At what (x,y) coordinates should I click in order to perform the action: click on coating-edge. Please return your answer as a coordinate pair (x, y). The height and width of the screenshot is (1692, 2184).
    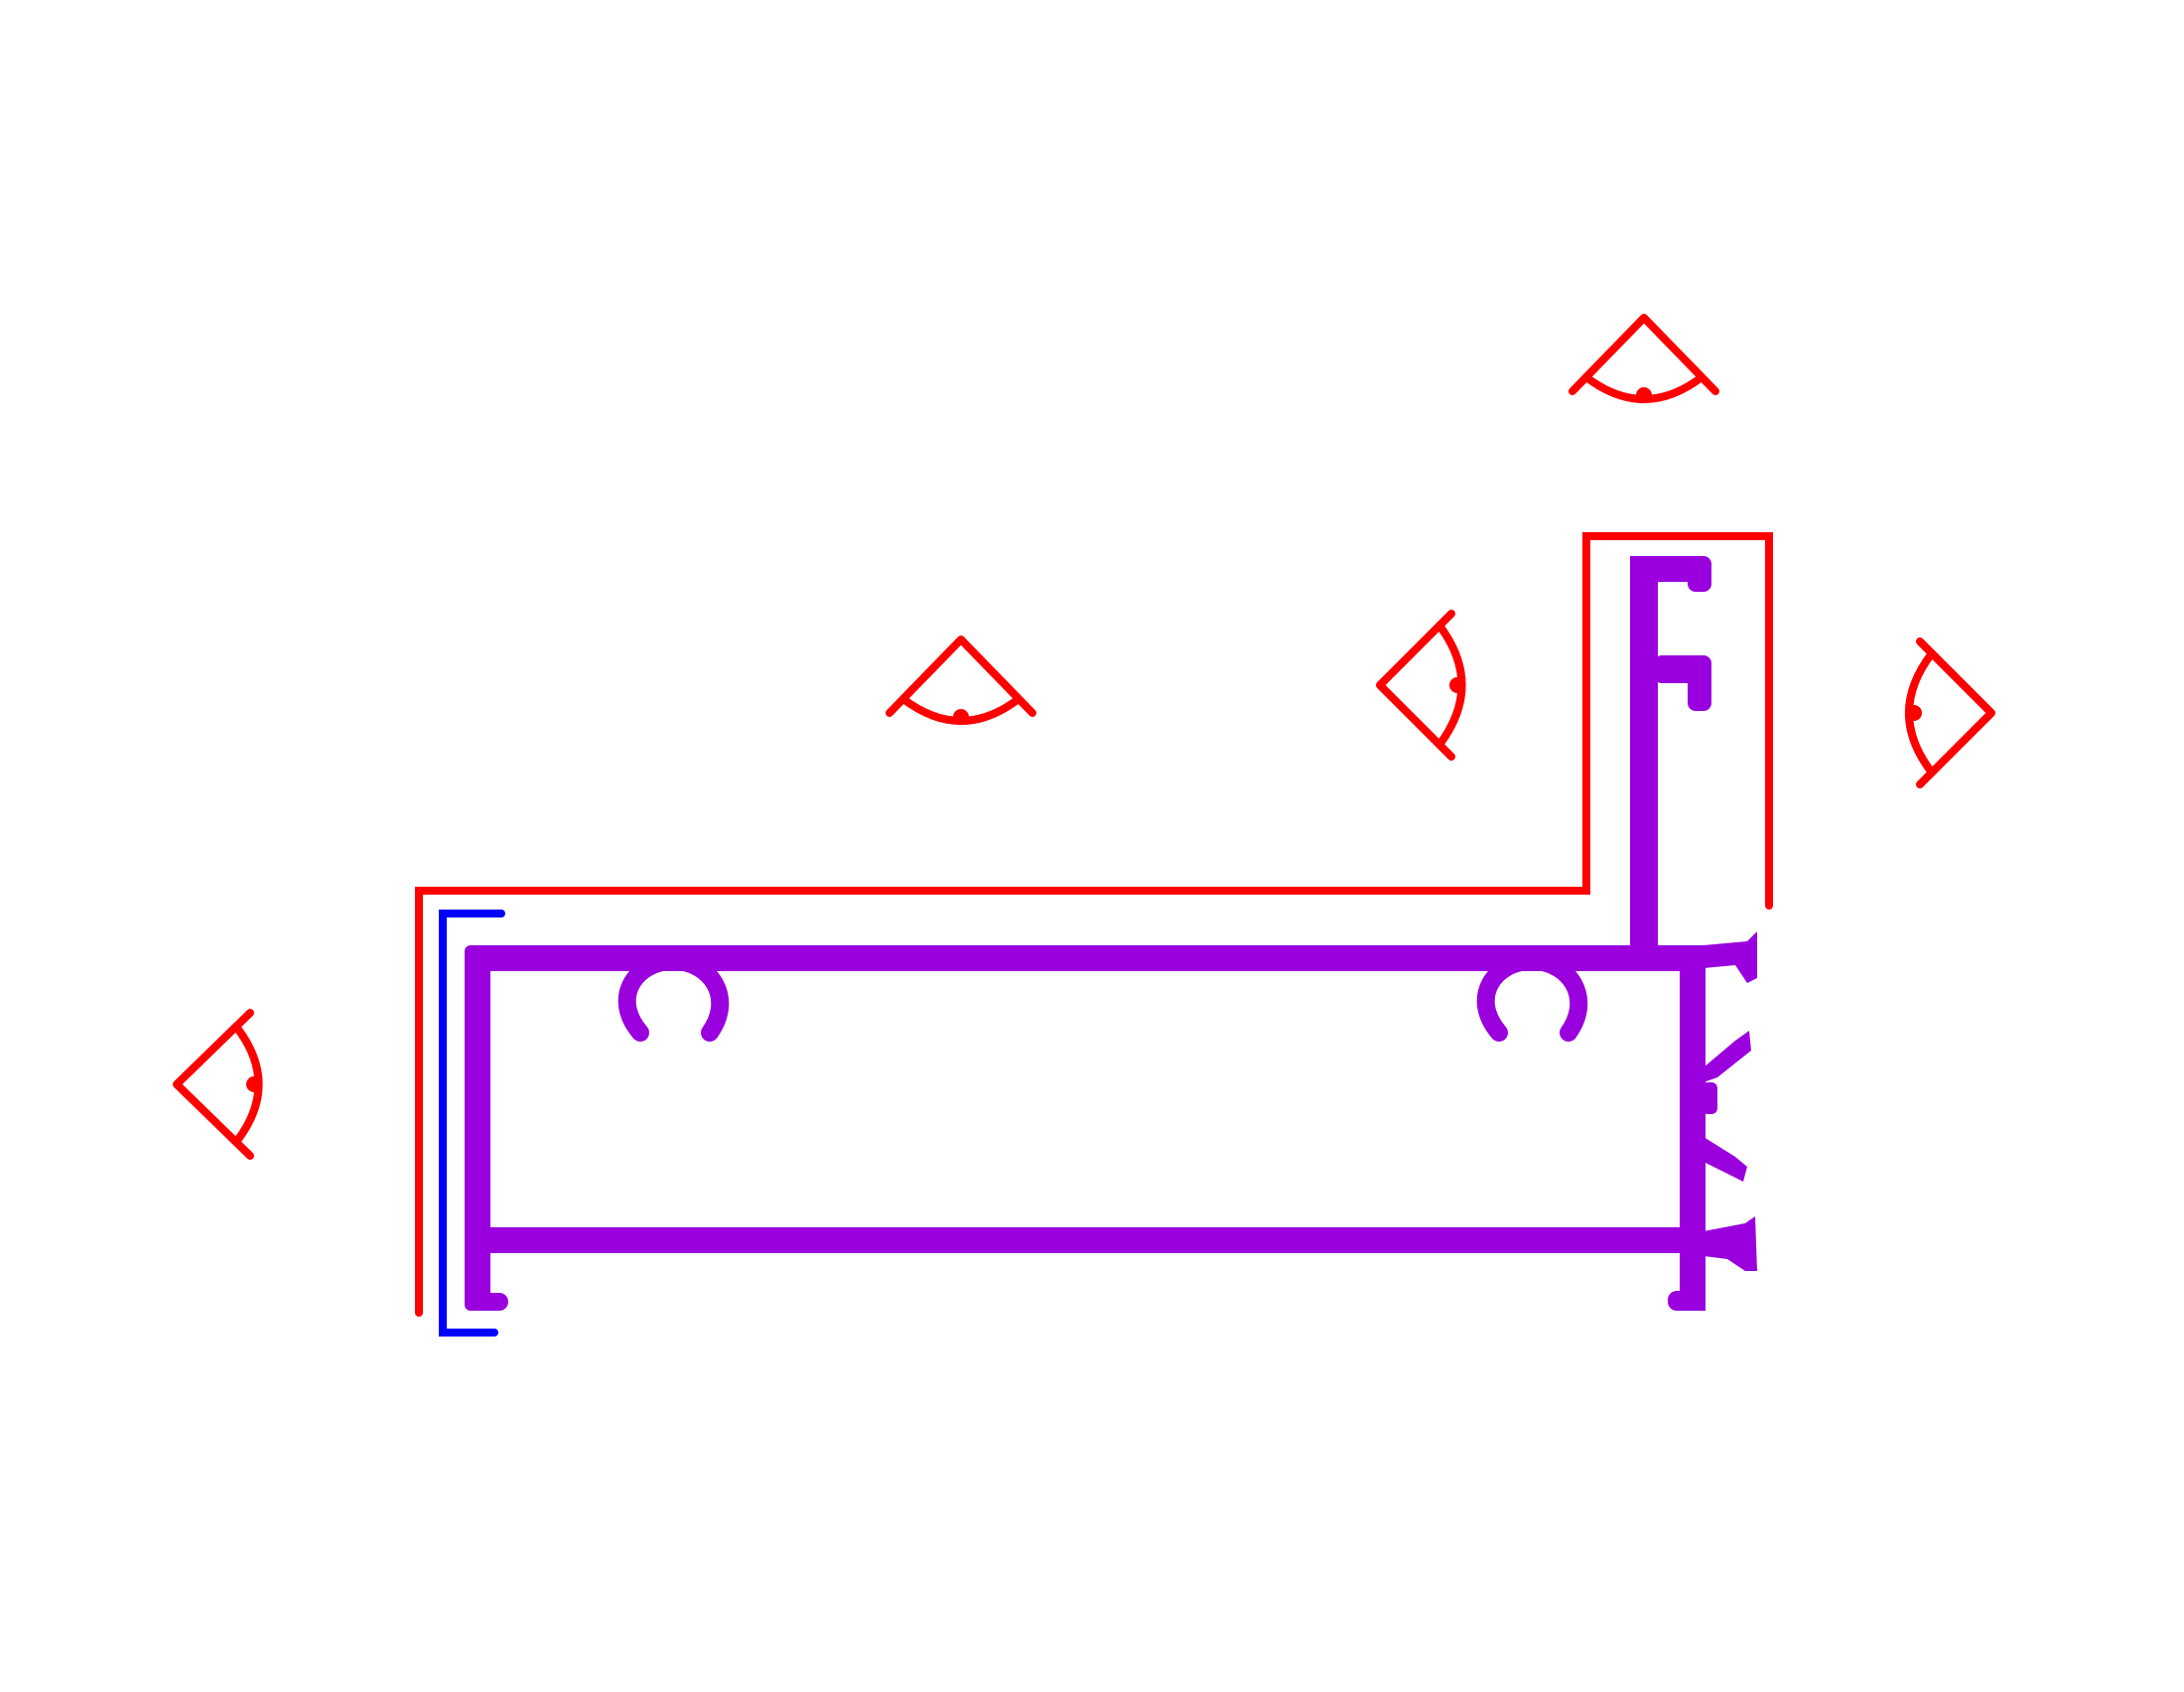
    Looking at the image, I should click on (472, 1123).